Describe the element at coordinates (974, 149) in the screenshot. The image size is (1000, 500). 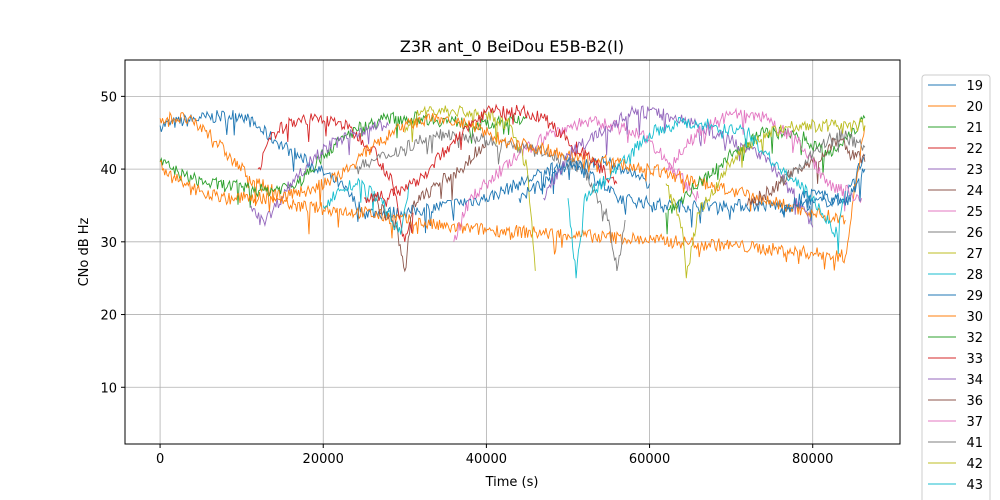
I see `legend-label-22: 22` at that location.